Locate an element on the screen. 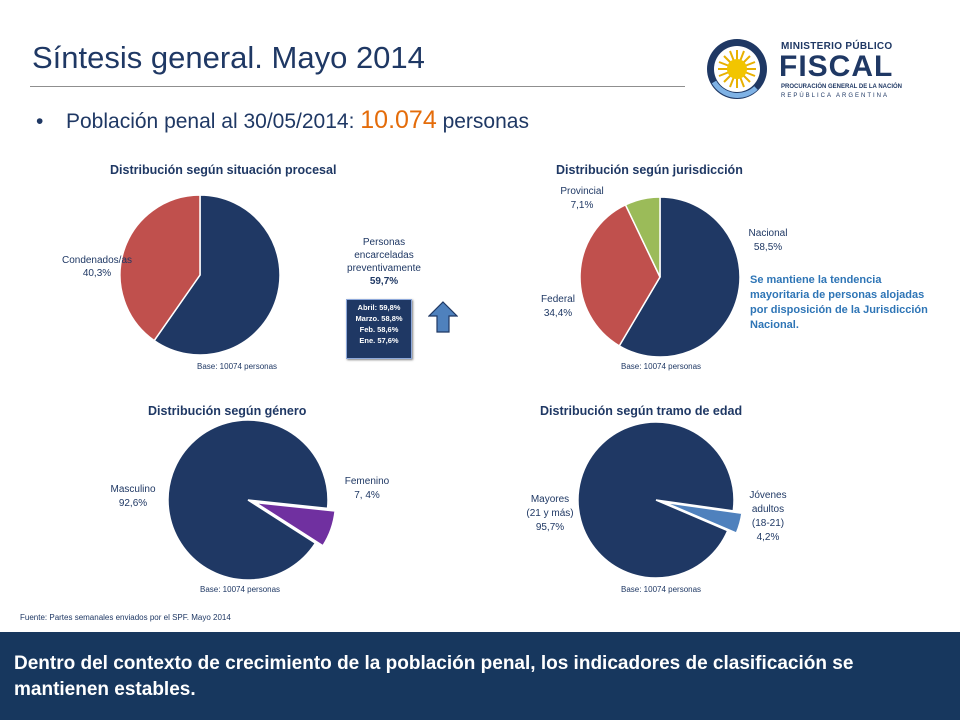 The height and width of the screenshot is (720, 960). label-mayores: Mayores (21 y más) 95,7% is located at coordinates (550, 514).